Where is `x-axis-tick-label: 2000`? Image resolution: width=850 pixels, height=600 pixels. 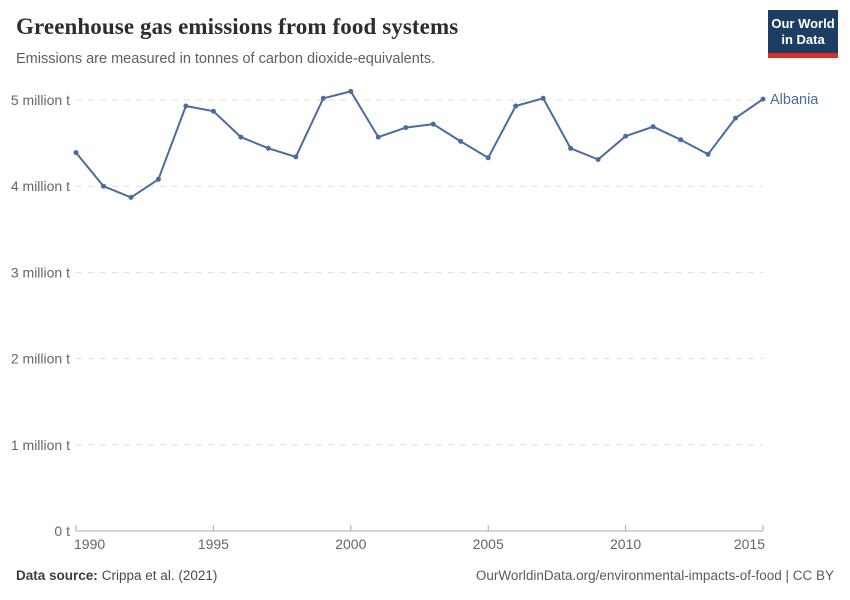
x-axis-tick-label: 2000 is located at coordinates (350, 544).